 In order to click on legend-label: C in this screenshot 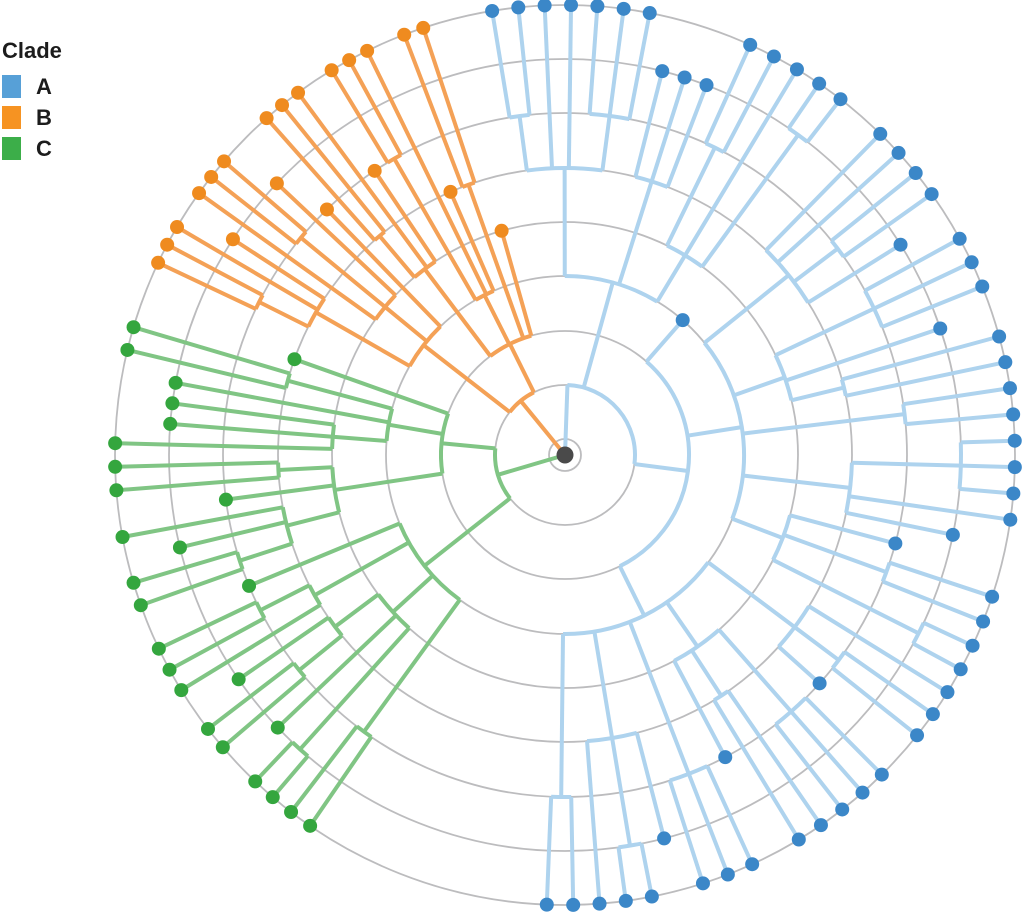, I will do `click(44, 148)`.